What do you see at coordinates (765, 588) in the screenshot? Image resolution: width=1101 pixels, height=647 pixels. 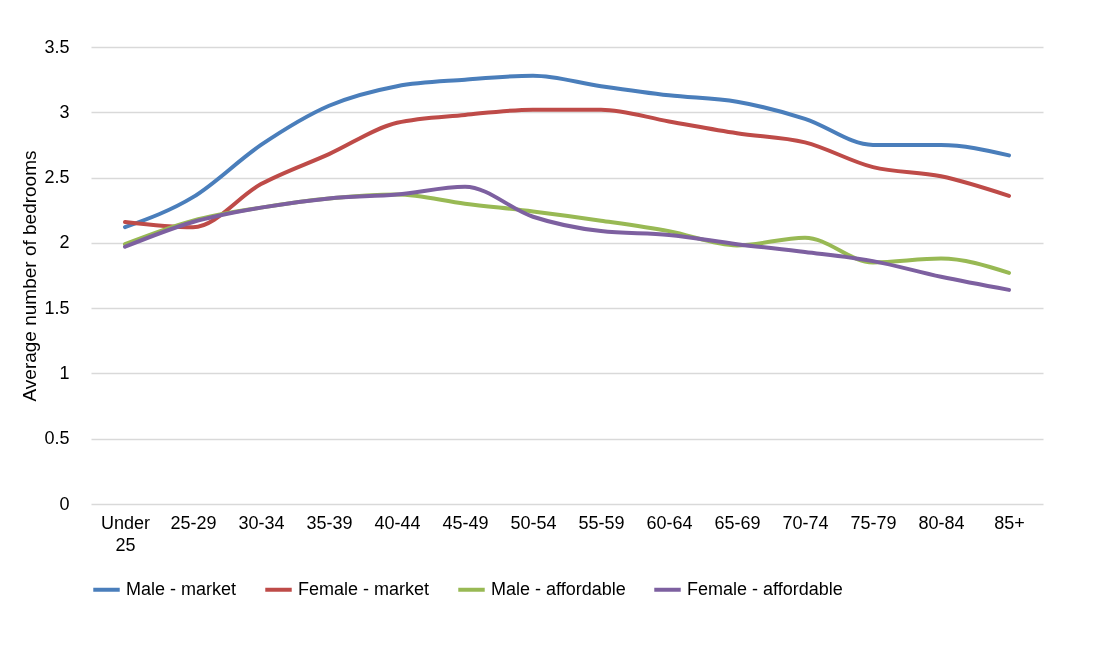 I see `legend-label: Female - affordable` at bounding box center [765, 588].